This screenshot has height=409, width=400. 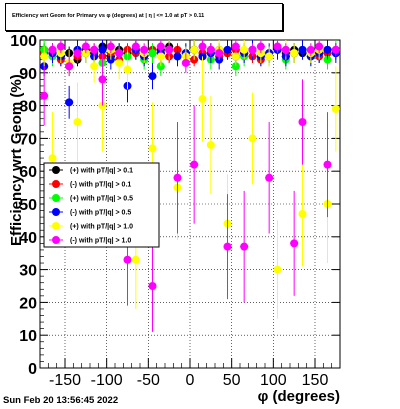 What do you see at coordinates (100, 241) in the screenshot?
I see `legend-entry: (-) with pT/|q| > 1.0` at bounding box center [100, 241].